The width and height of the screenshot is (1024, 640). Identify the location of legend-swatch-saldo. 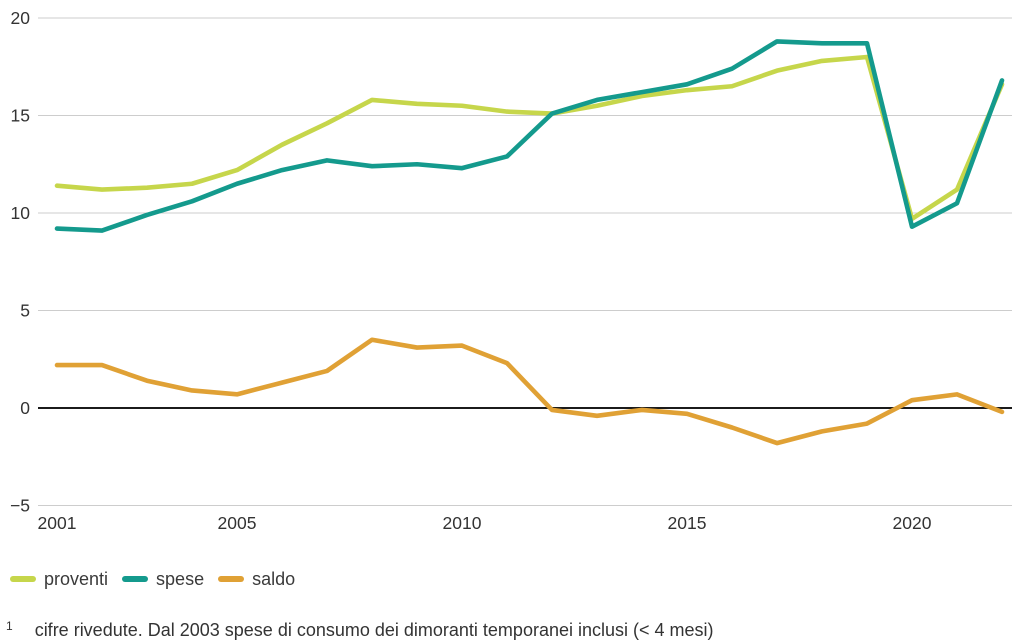
(231, 579).